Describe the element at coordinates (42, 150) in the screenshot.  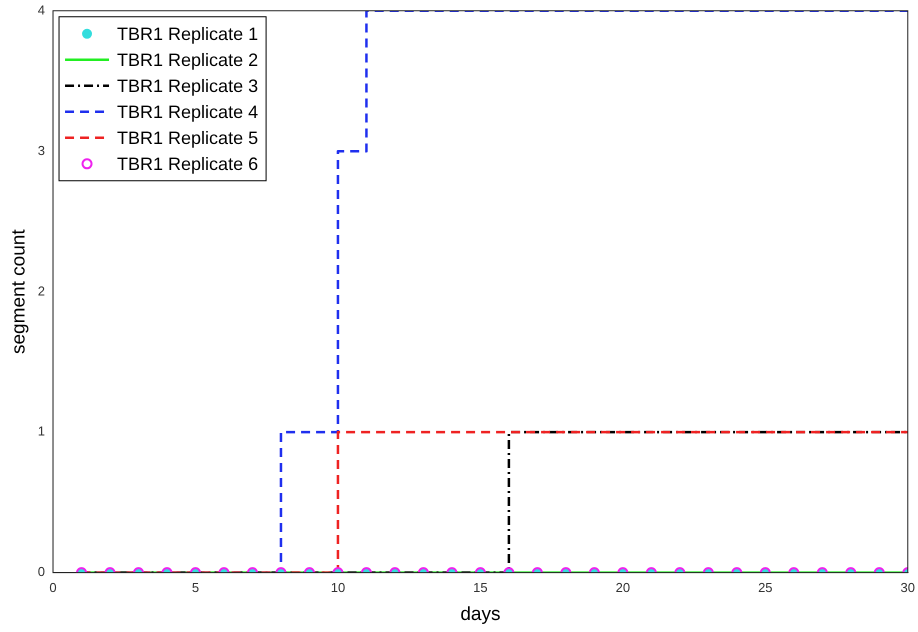
I see `y-tick-label: 3` at that location.